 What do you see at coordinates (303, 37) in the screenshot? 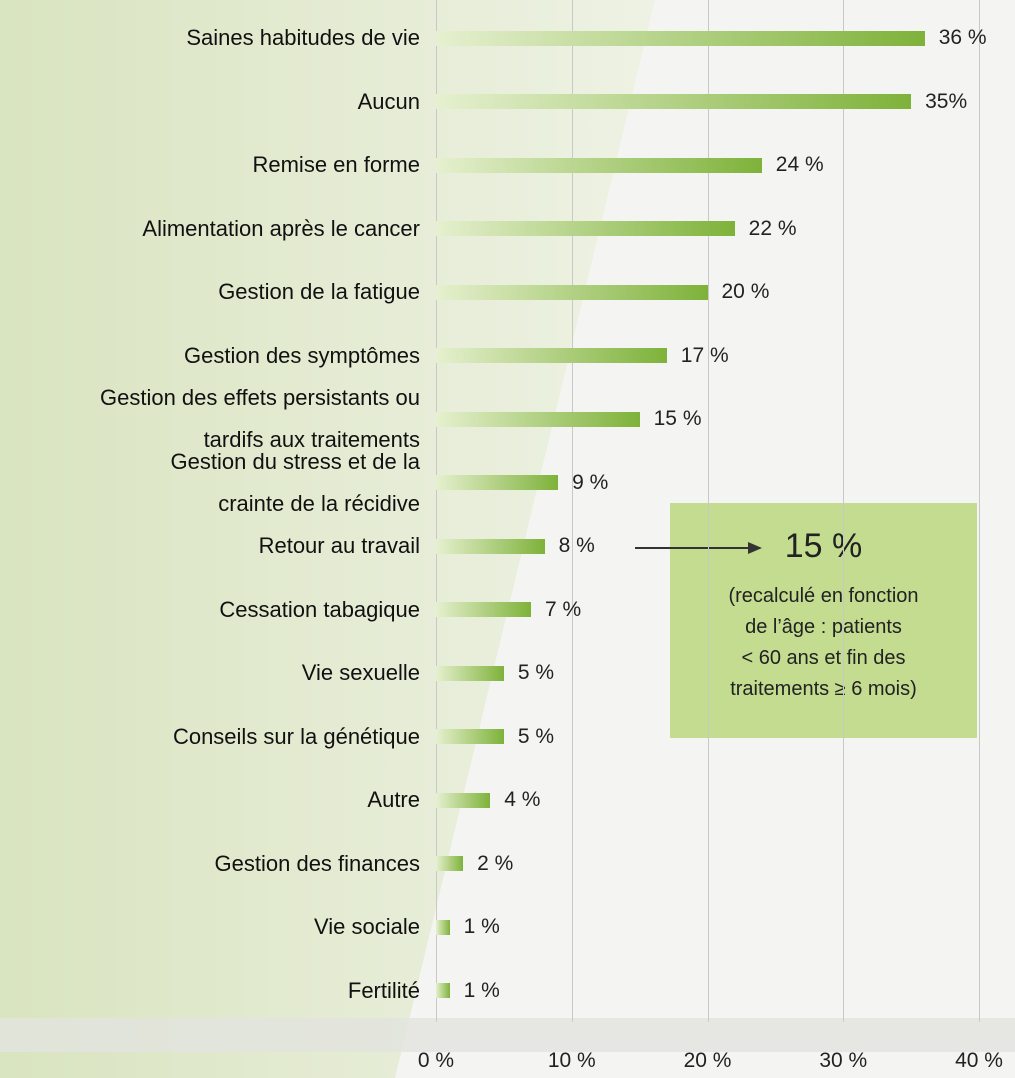
I see `category-label: Saines habitudes de vie` at bounding box center [303, 37].